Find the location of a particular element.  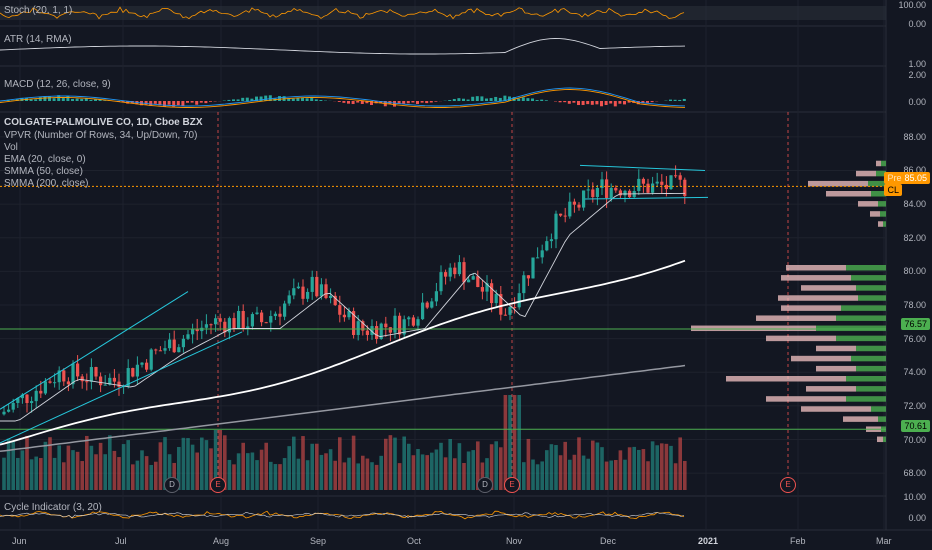

price-tick: 70.00 is located at coordinates (914, 439).